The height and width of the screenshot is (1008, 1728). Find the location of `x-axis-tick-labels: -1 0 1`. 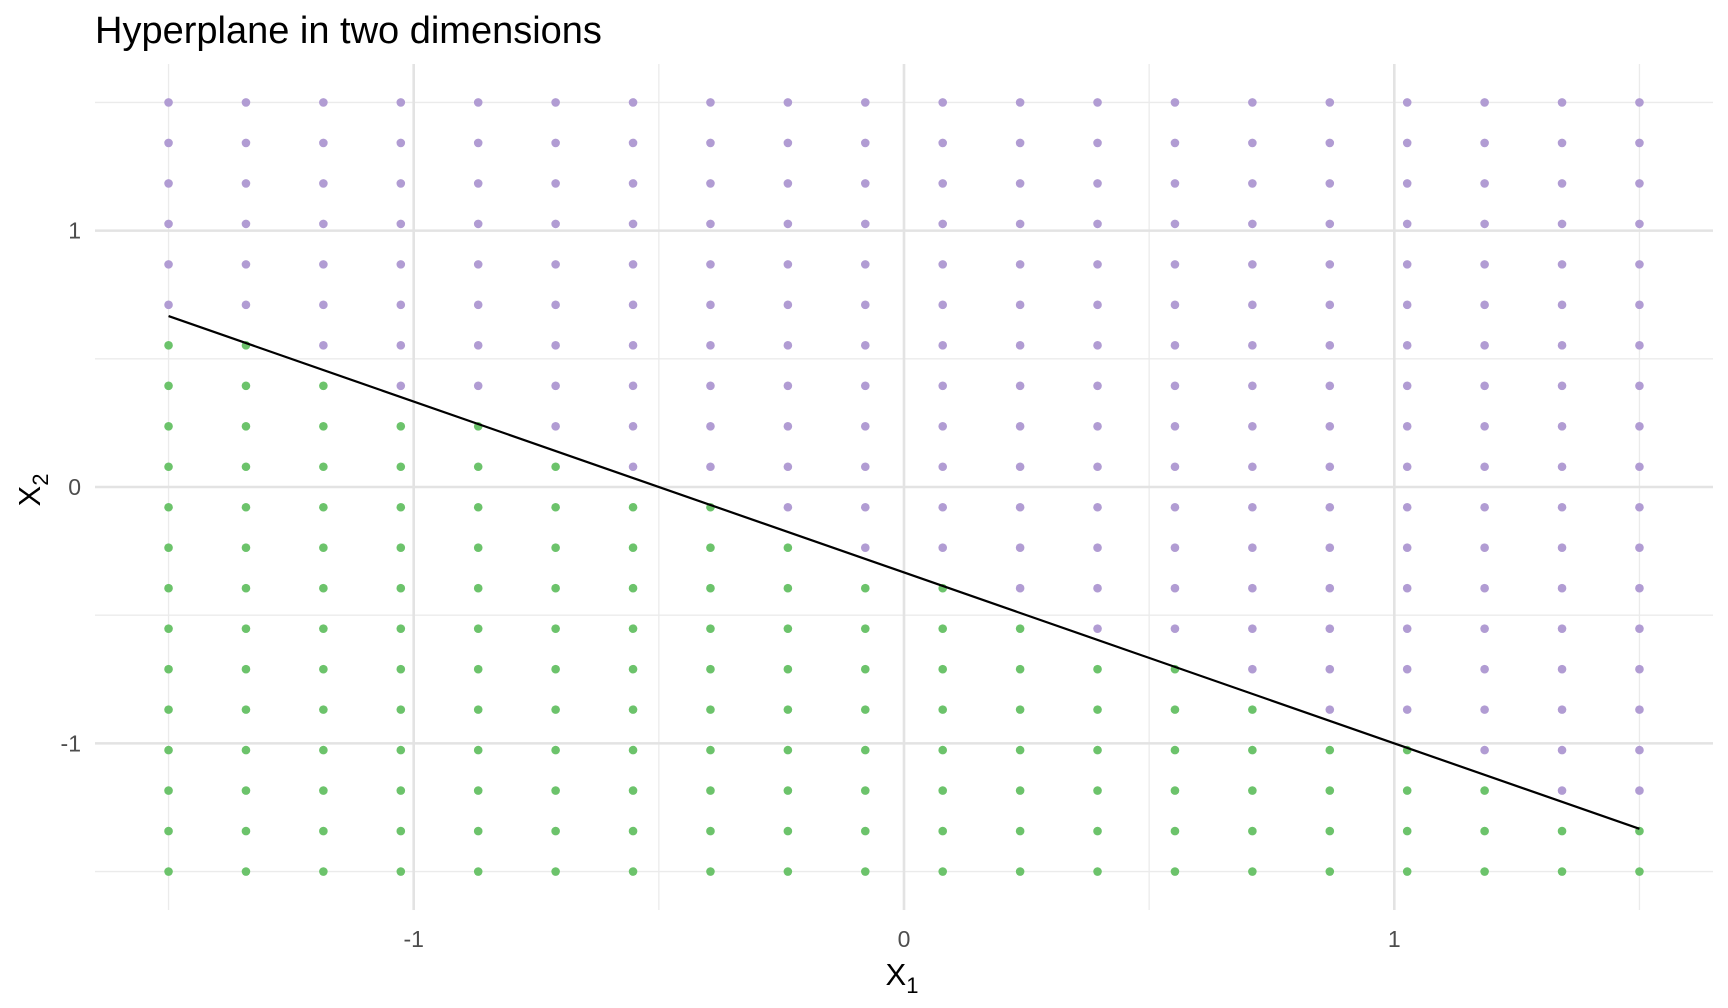

x-axis-tick-labels: -1 0 1 is located at coordinates (901, 939).